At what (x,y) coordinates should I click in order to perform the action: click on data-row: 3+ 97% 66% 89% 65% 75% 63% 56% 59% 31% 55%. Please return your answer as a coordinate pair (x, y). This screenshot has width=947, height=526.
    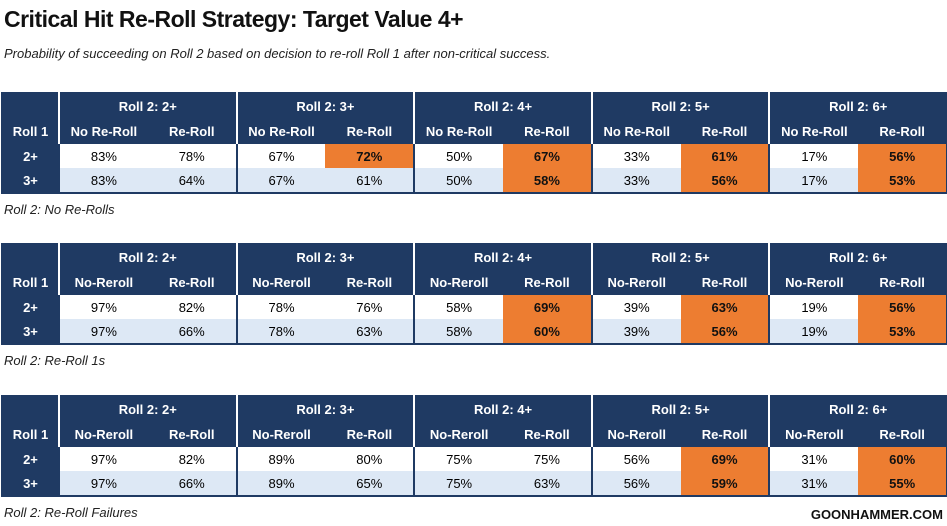
    Looking at the image, I should click on (474, 483).